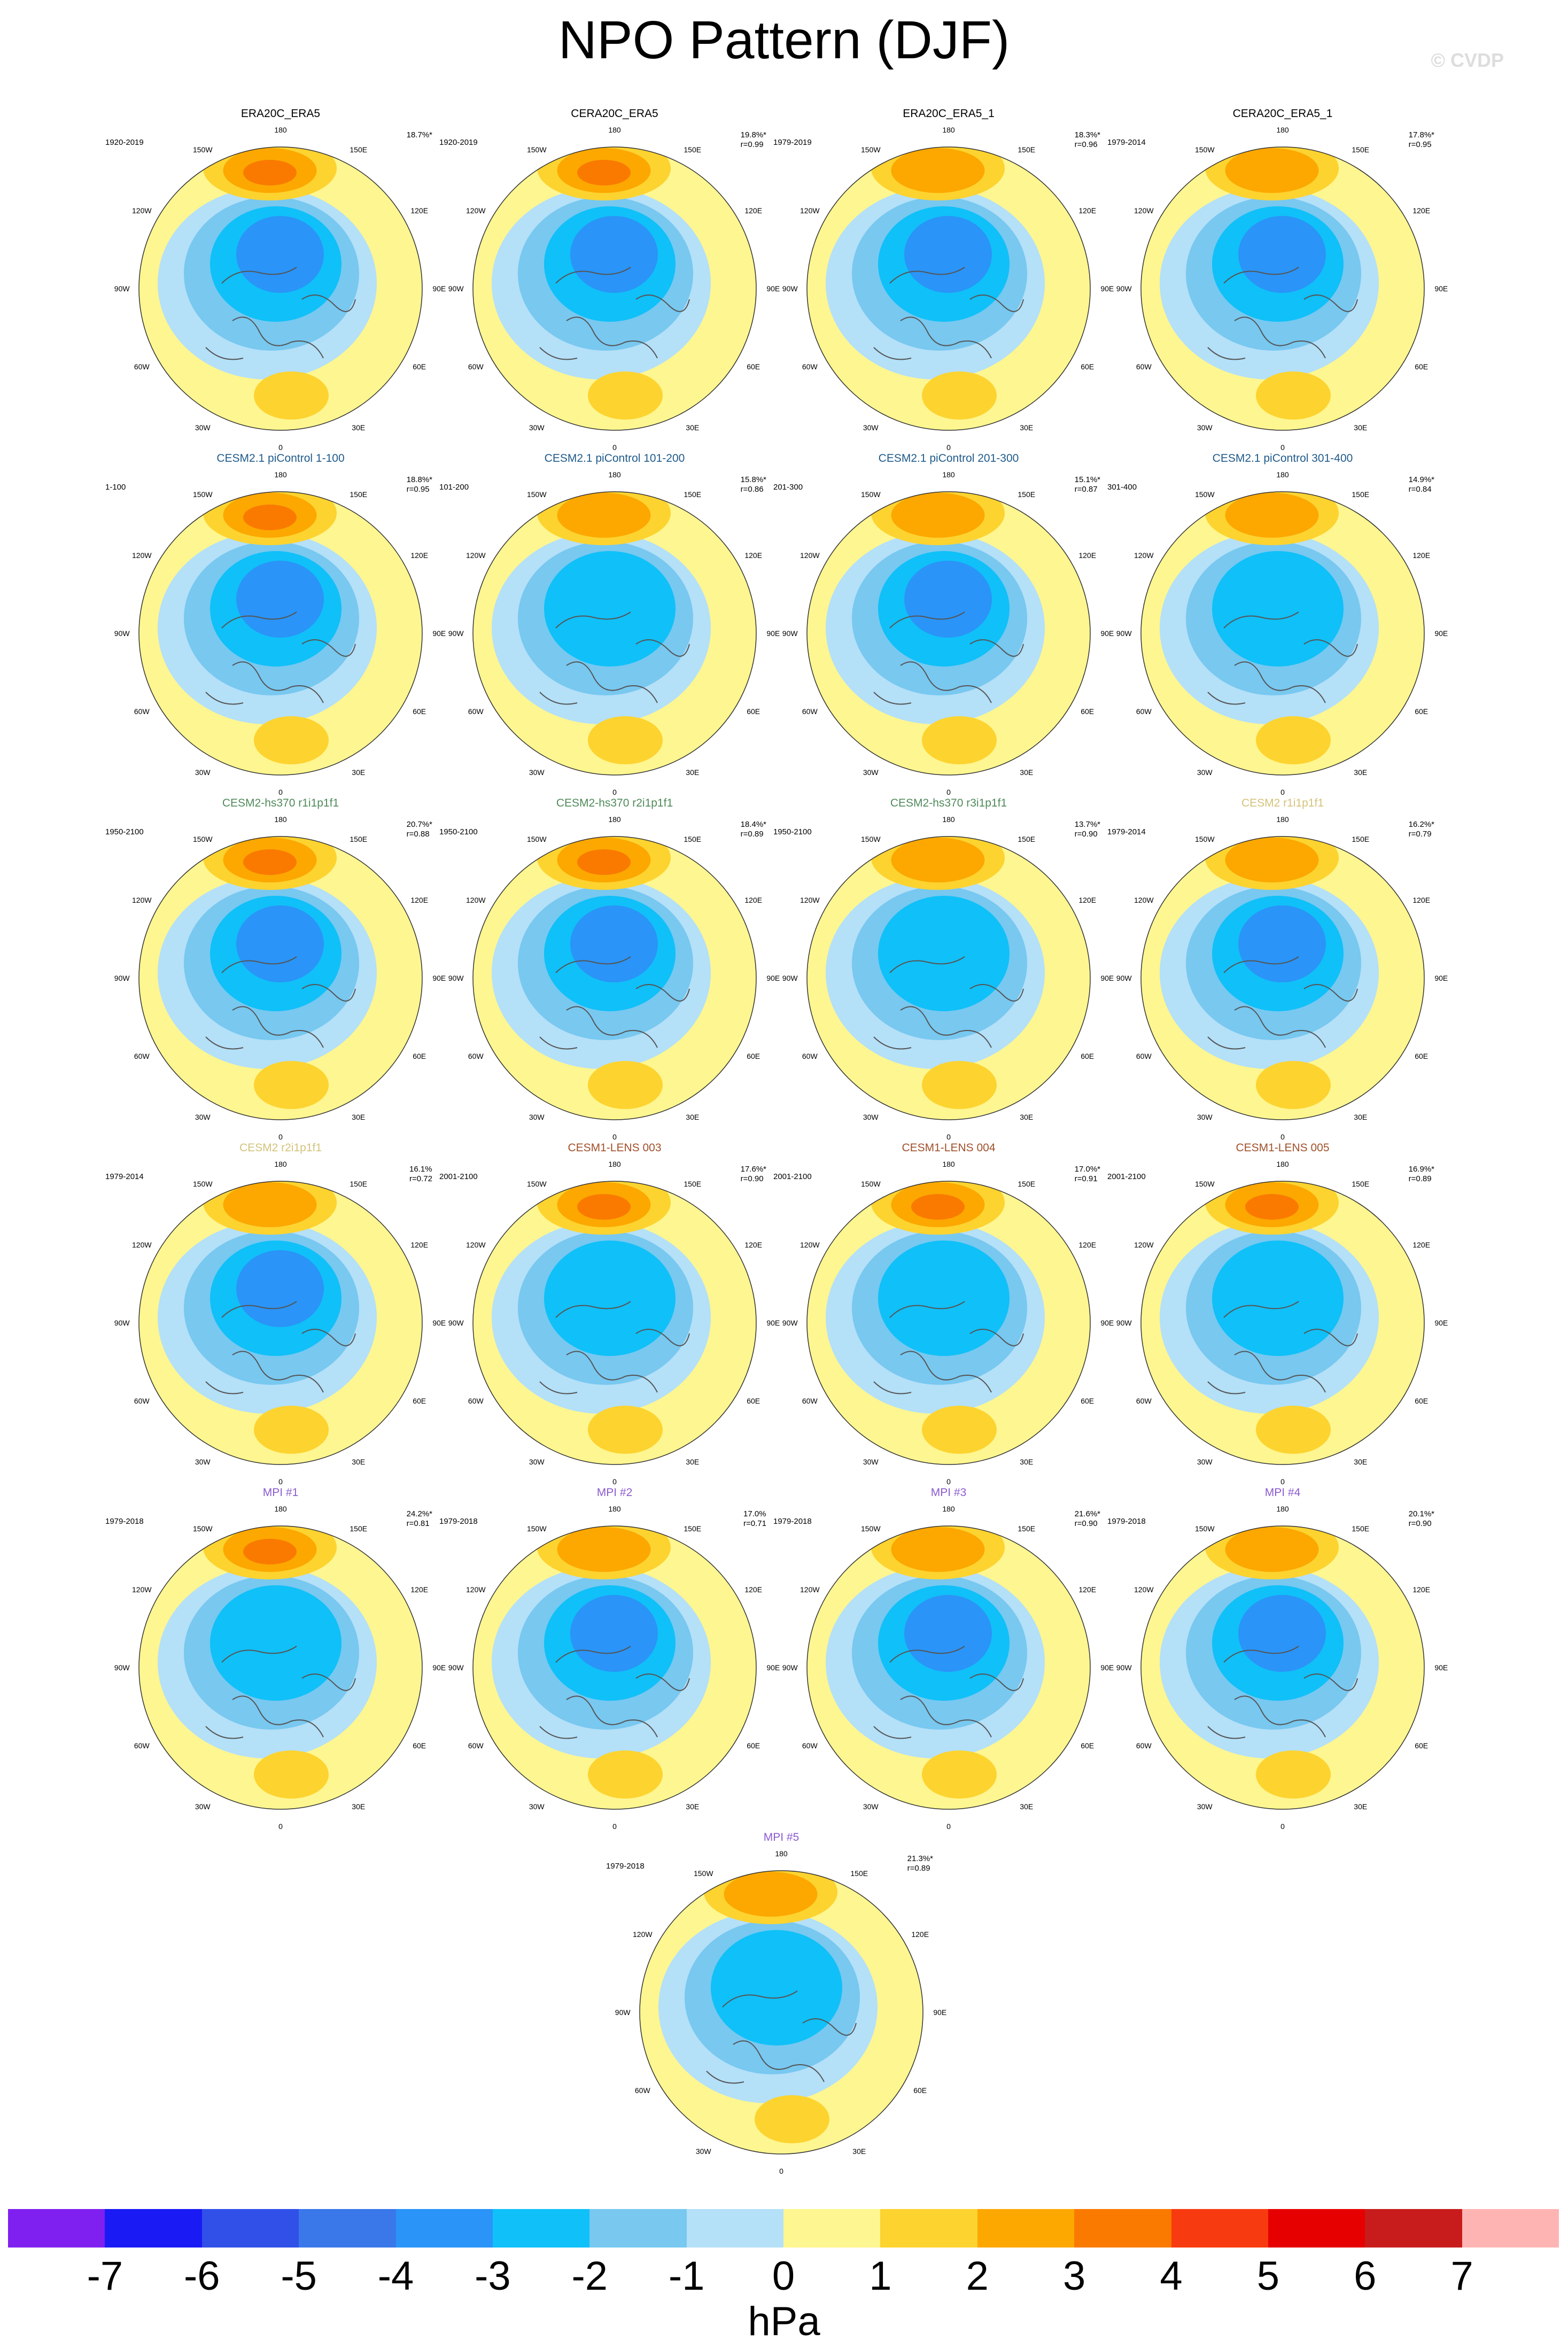 The width and height of the screenshot is (1568, 2348). Describe the element at coordinates (949, 458) in the screenshot. I see `panel-title: CESM2.1 piControl 201-300` at that location.